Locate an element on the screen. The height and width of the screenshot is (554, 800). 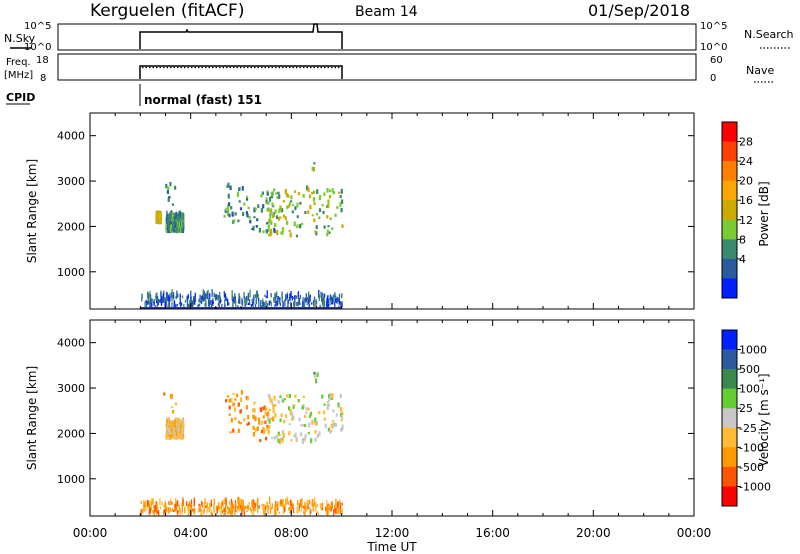
colorbar-tick-label: 24 is located at coordinates (746, 161).